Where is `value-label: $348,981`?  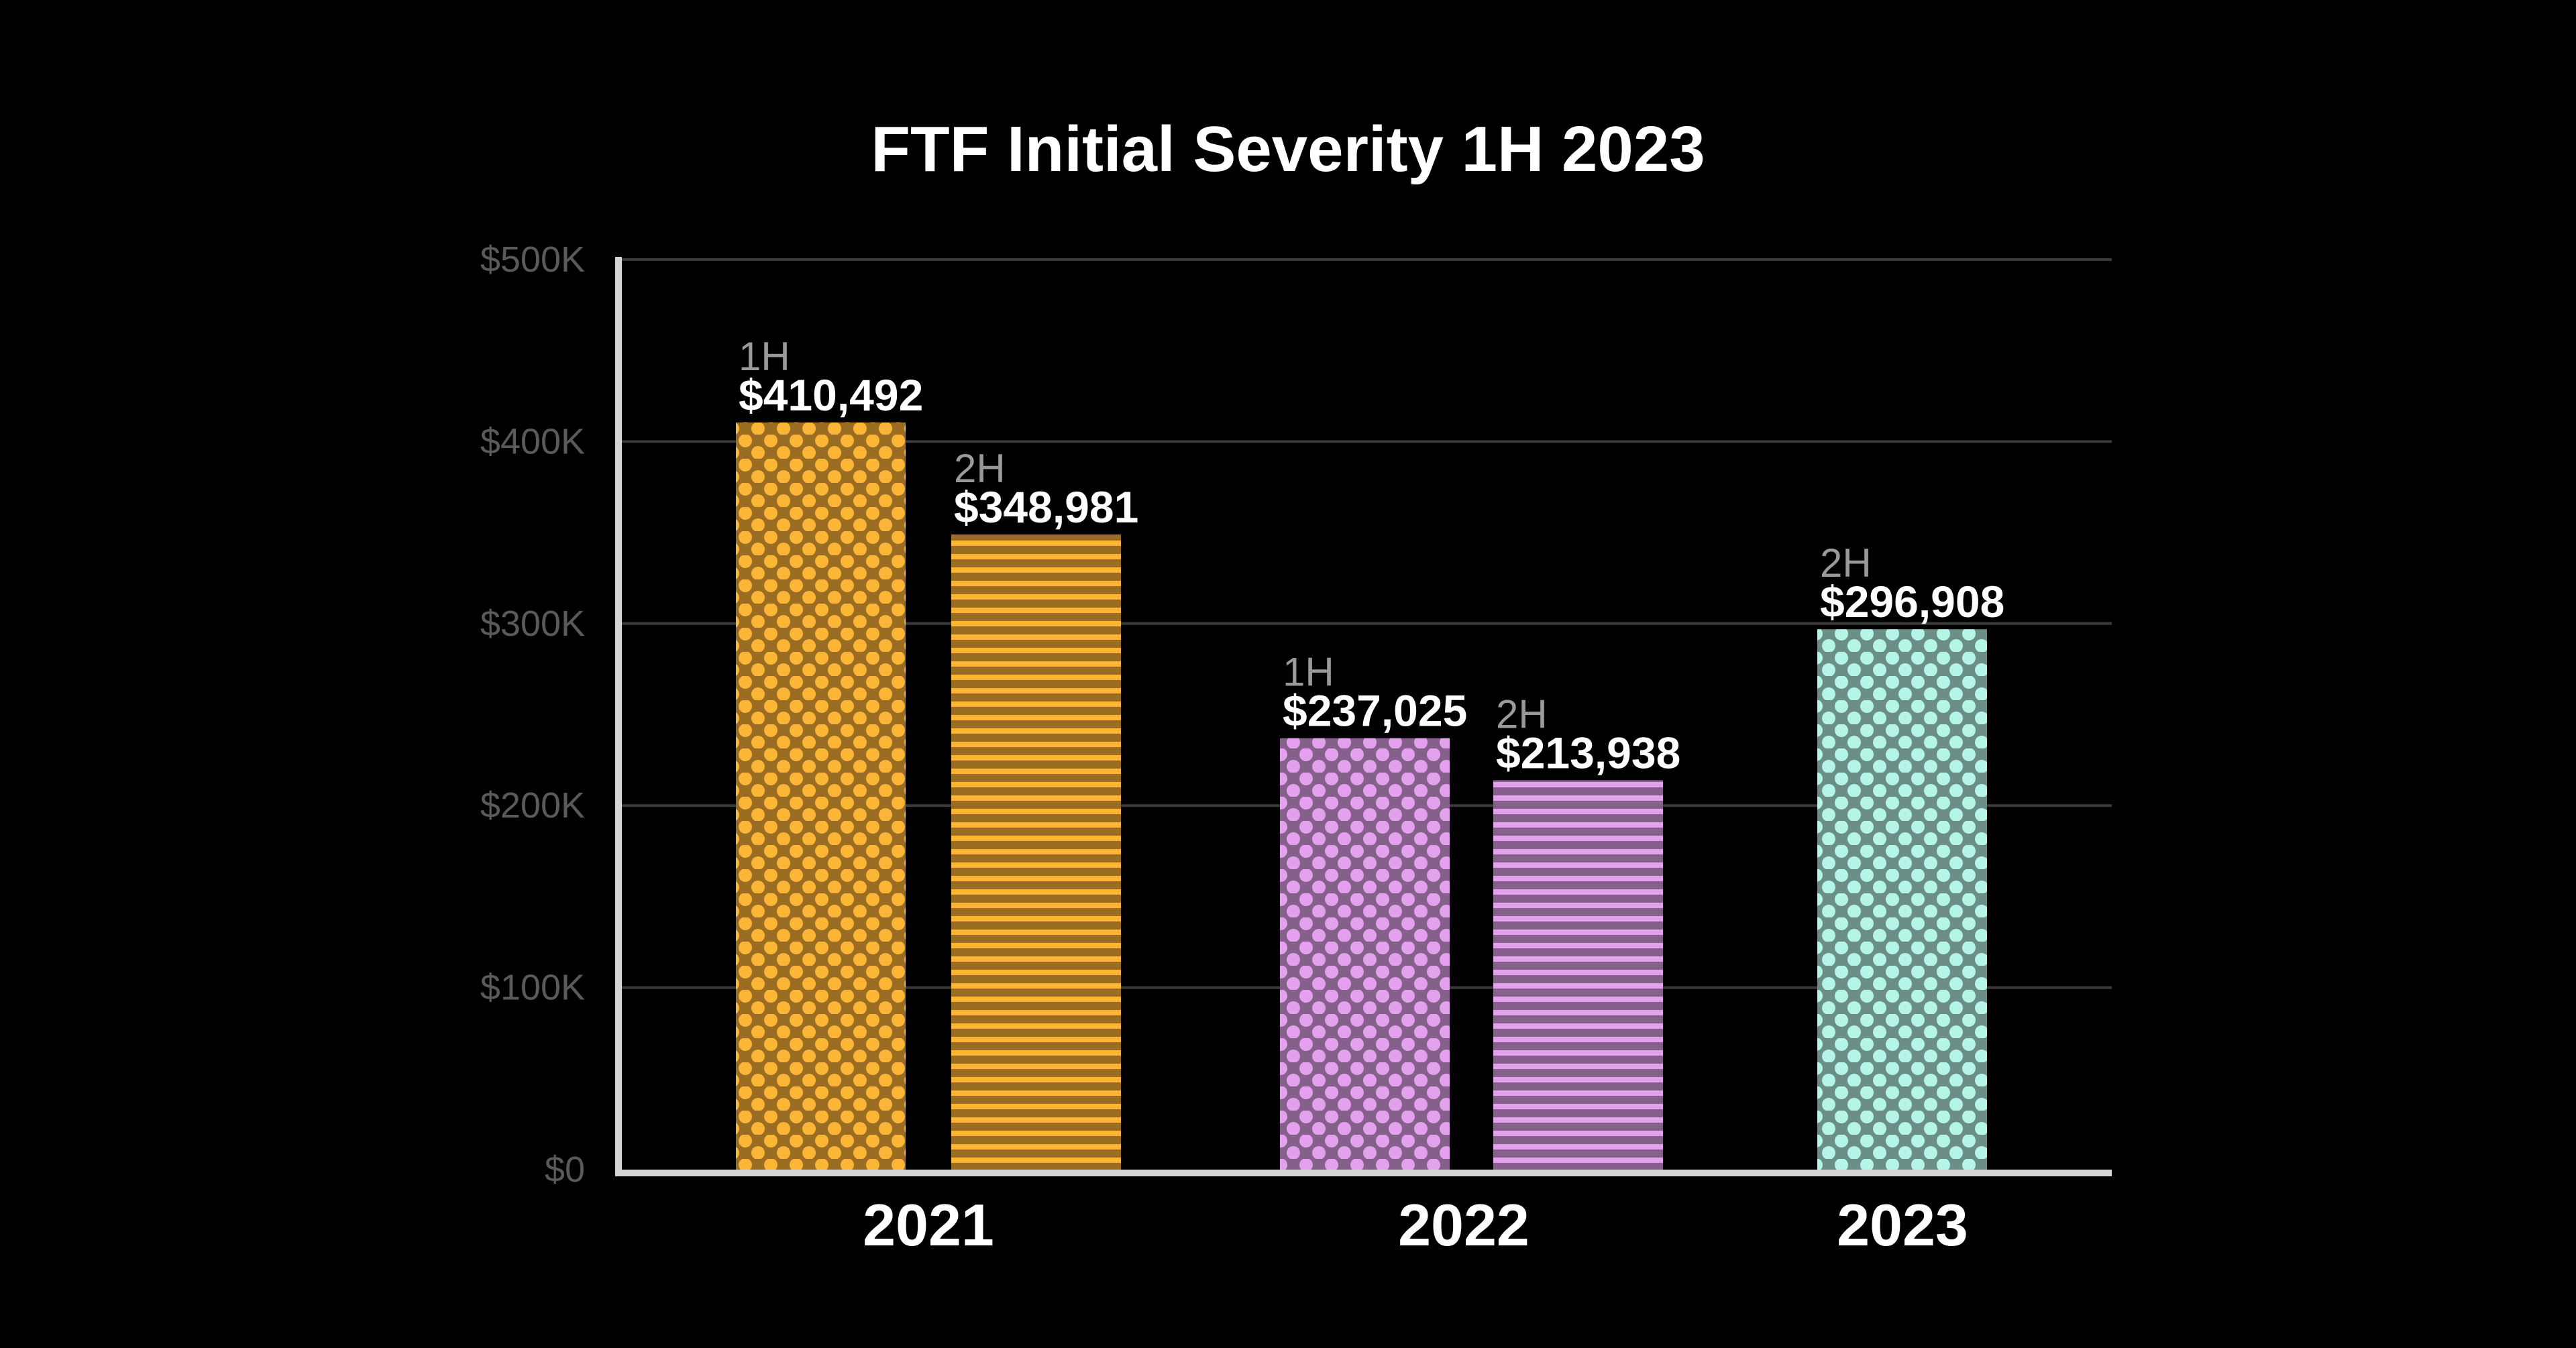 value-label: $348,981 is located at coordinates (1046, 507).